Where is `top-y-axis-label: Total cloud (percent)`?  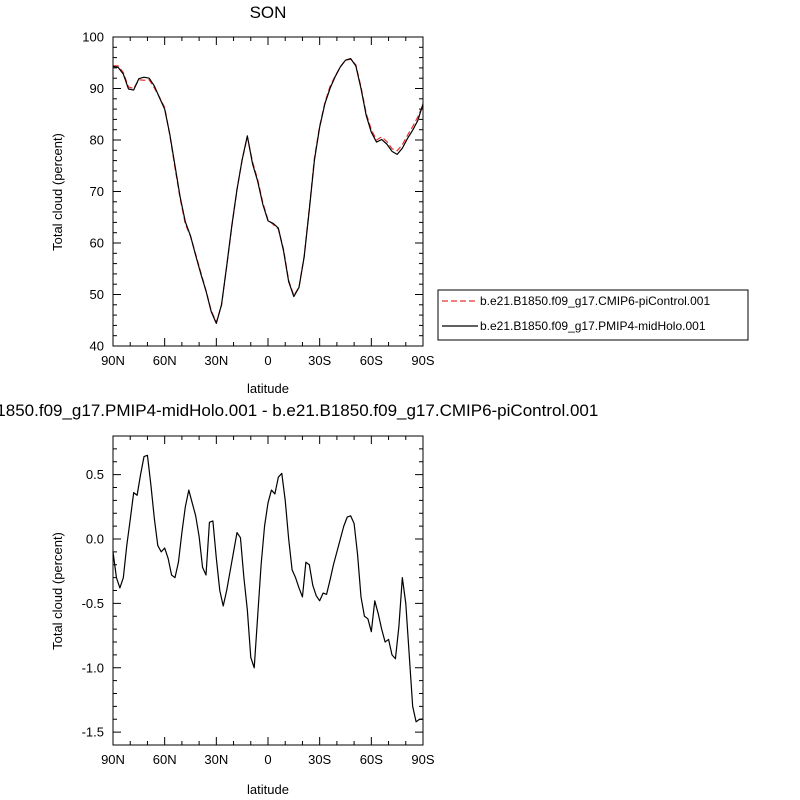 top-y-axis-label: Total cloud (percent) is located at coordinates (57, 192).